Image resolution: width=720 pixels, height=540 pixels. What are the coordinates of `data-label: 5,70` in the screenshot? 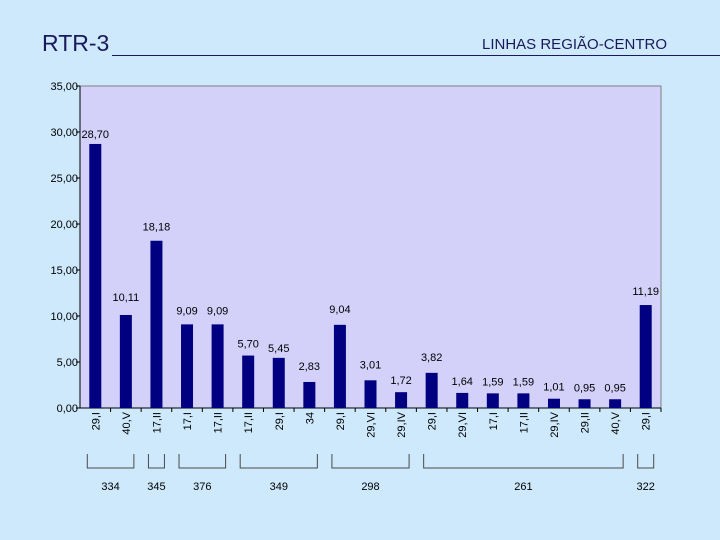 It's located at (247, 345).